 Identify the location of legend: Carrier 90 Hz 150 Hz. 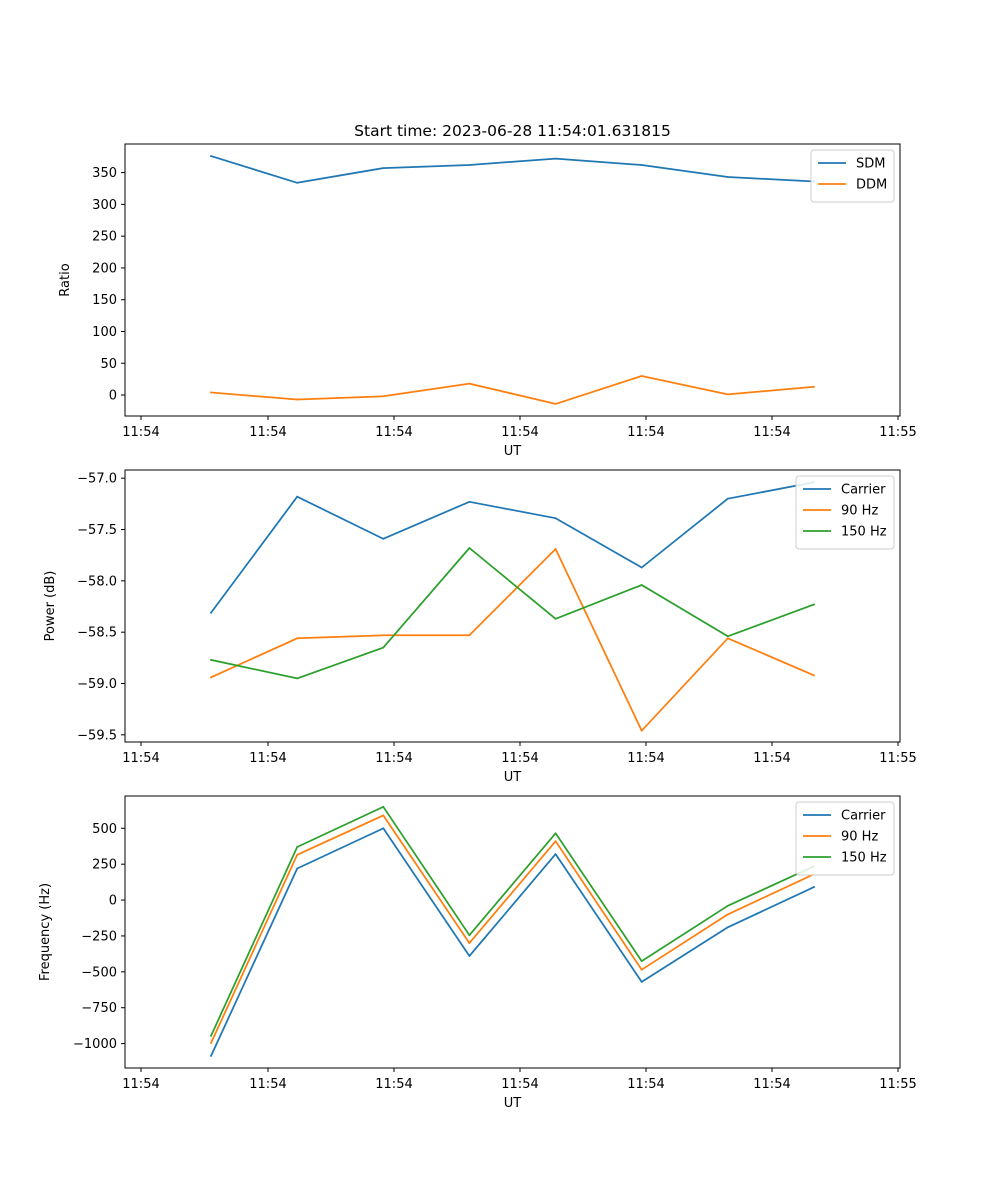
(845, 512).